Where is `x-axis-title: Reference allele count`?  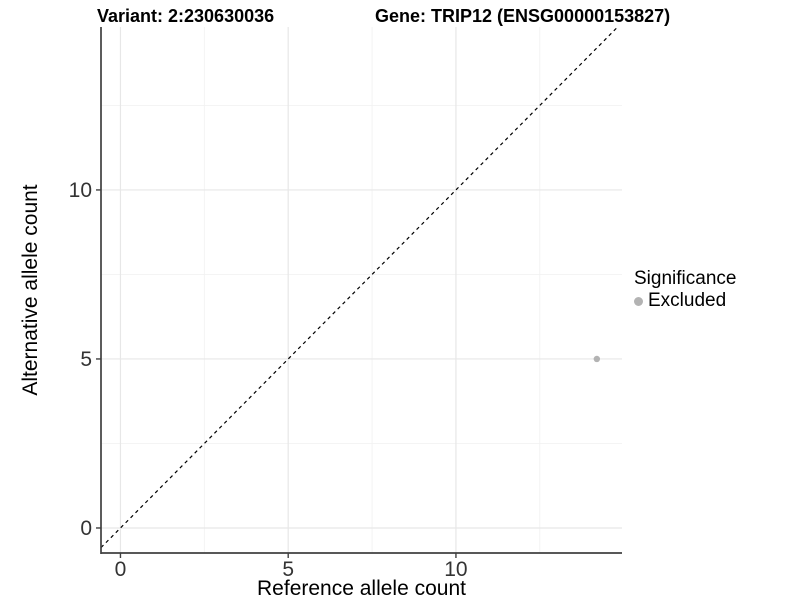
x-axis-title: Reference allele count is located at coordinates (361, 588).